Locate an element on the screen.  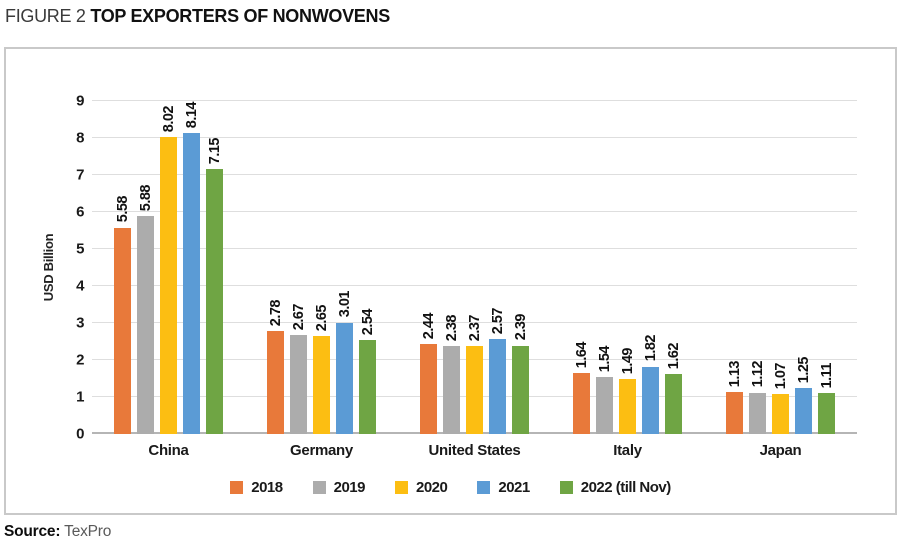
legend-label: 2022 (till Nov) is located at coordinates (626, 487).